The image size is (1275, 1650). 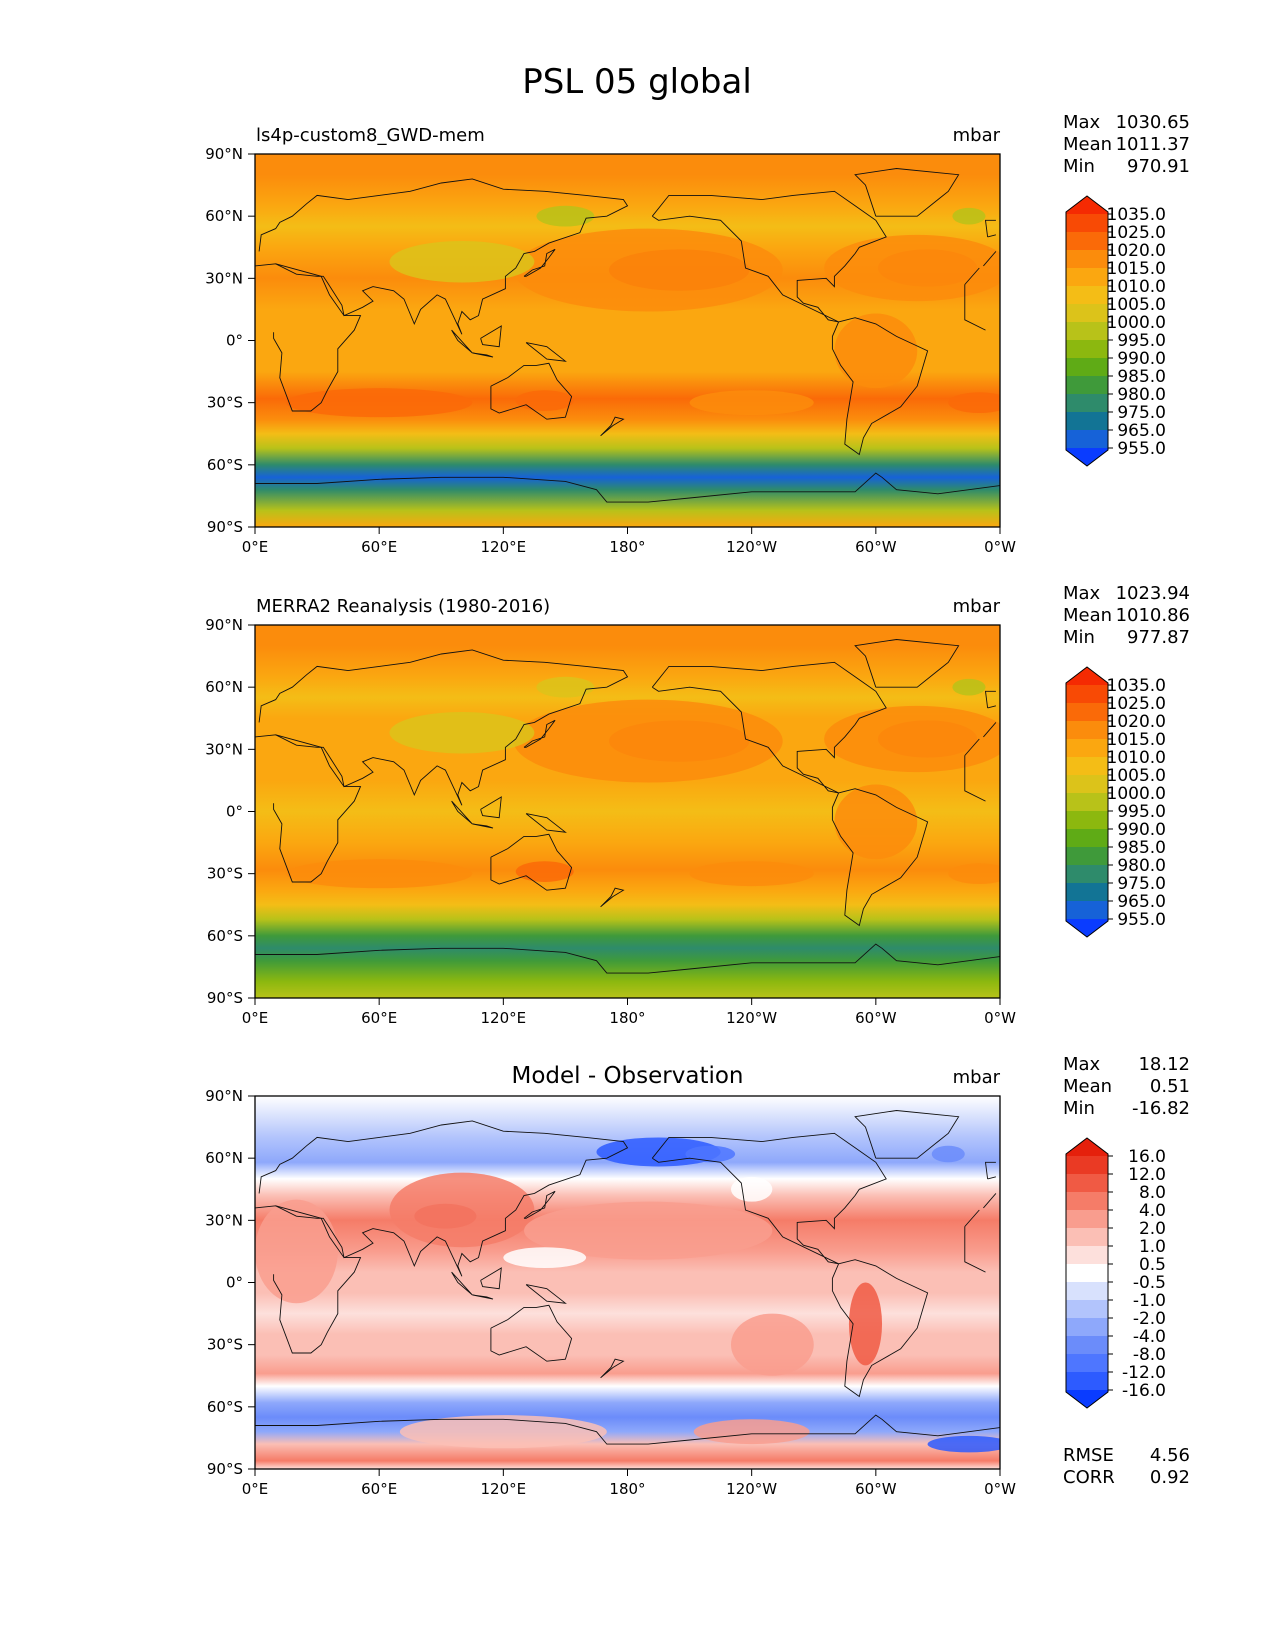 I want to click on y-tick-label: 90°N, so click(x=224, y=154).